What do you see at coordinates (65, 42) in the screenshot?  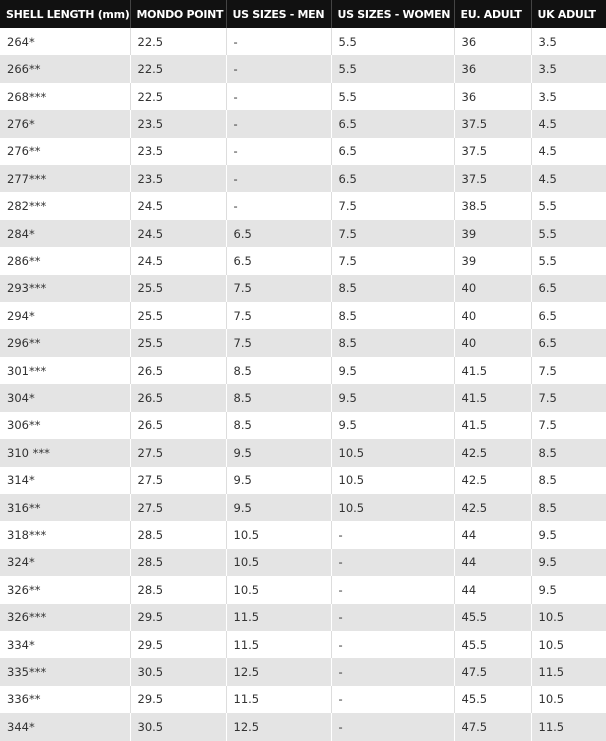 I see `table-cell: 264*` at bounding box center [65, 42].